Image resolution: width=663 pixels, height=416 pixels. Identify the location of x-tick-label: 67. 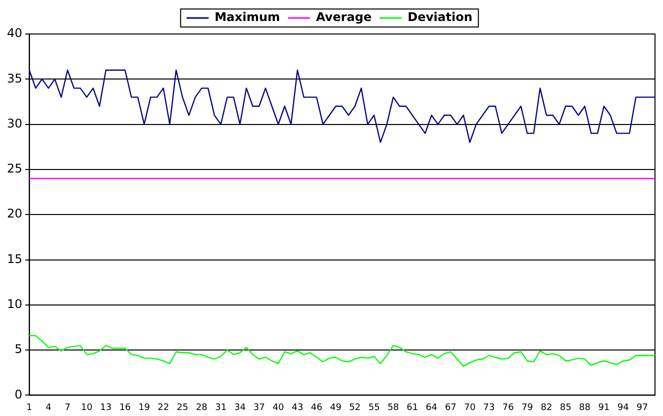
(450, 407).